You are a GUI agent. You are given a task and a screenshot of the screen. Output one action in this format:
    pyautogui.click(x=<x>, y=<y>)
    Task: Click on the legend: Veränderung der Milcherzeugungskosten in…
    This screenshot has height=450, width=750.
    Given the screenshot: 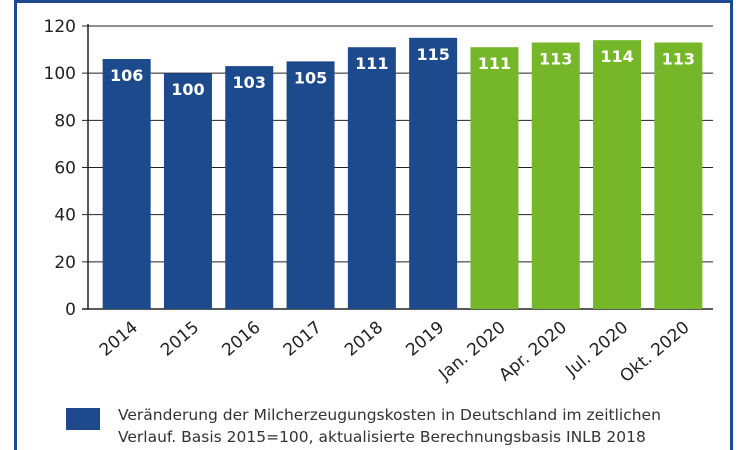 What is the action you would take?
    pyautogui.click(x=396, y=426)
    